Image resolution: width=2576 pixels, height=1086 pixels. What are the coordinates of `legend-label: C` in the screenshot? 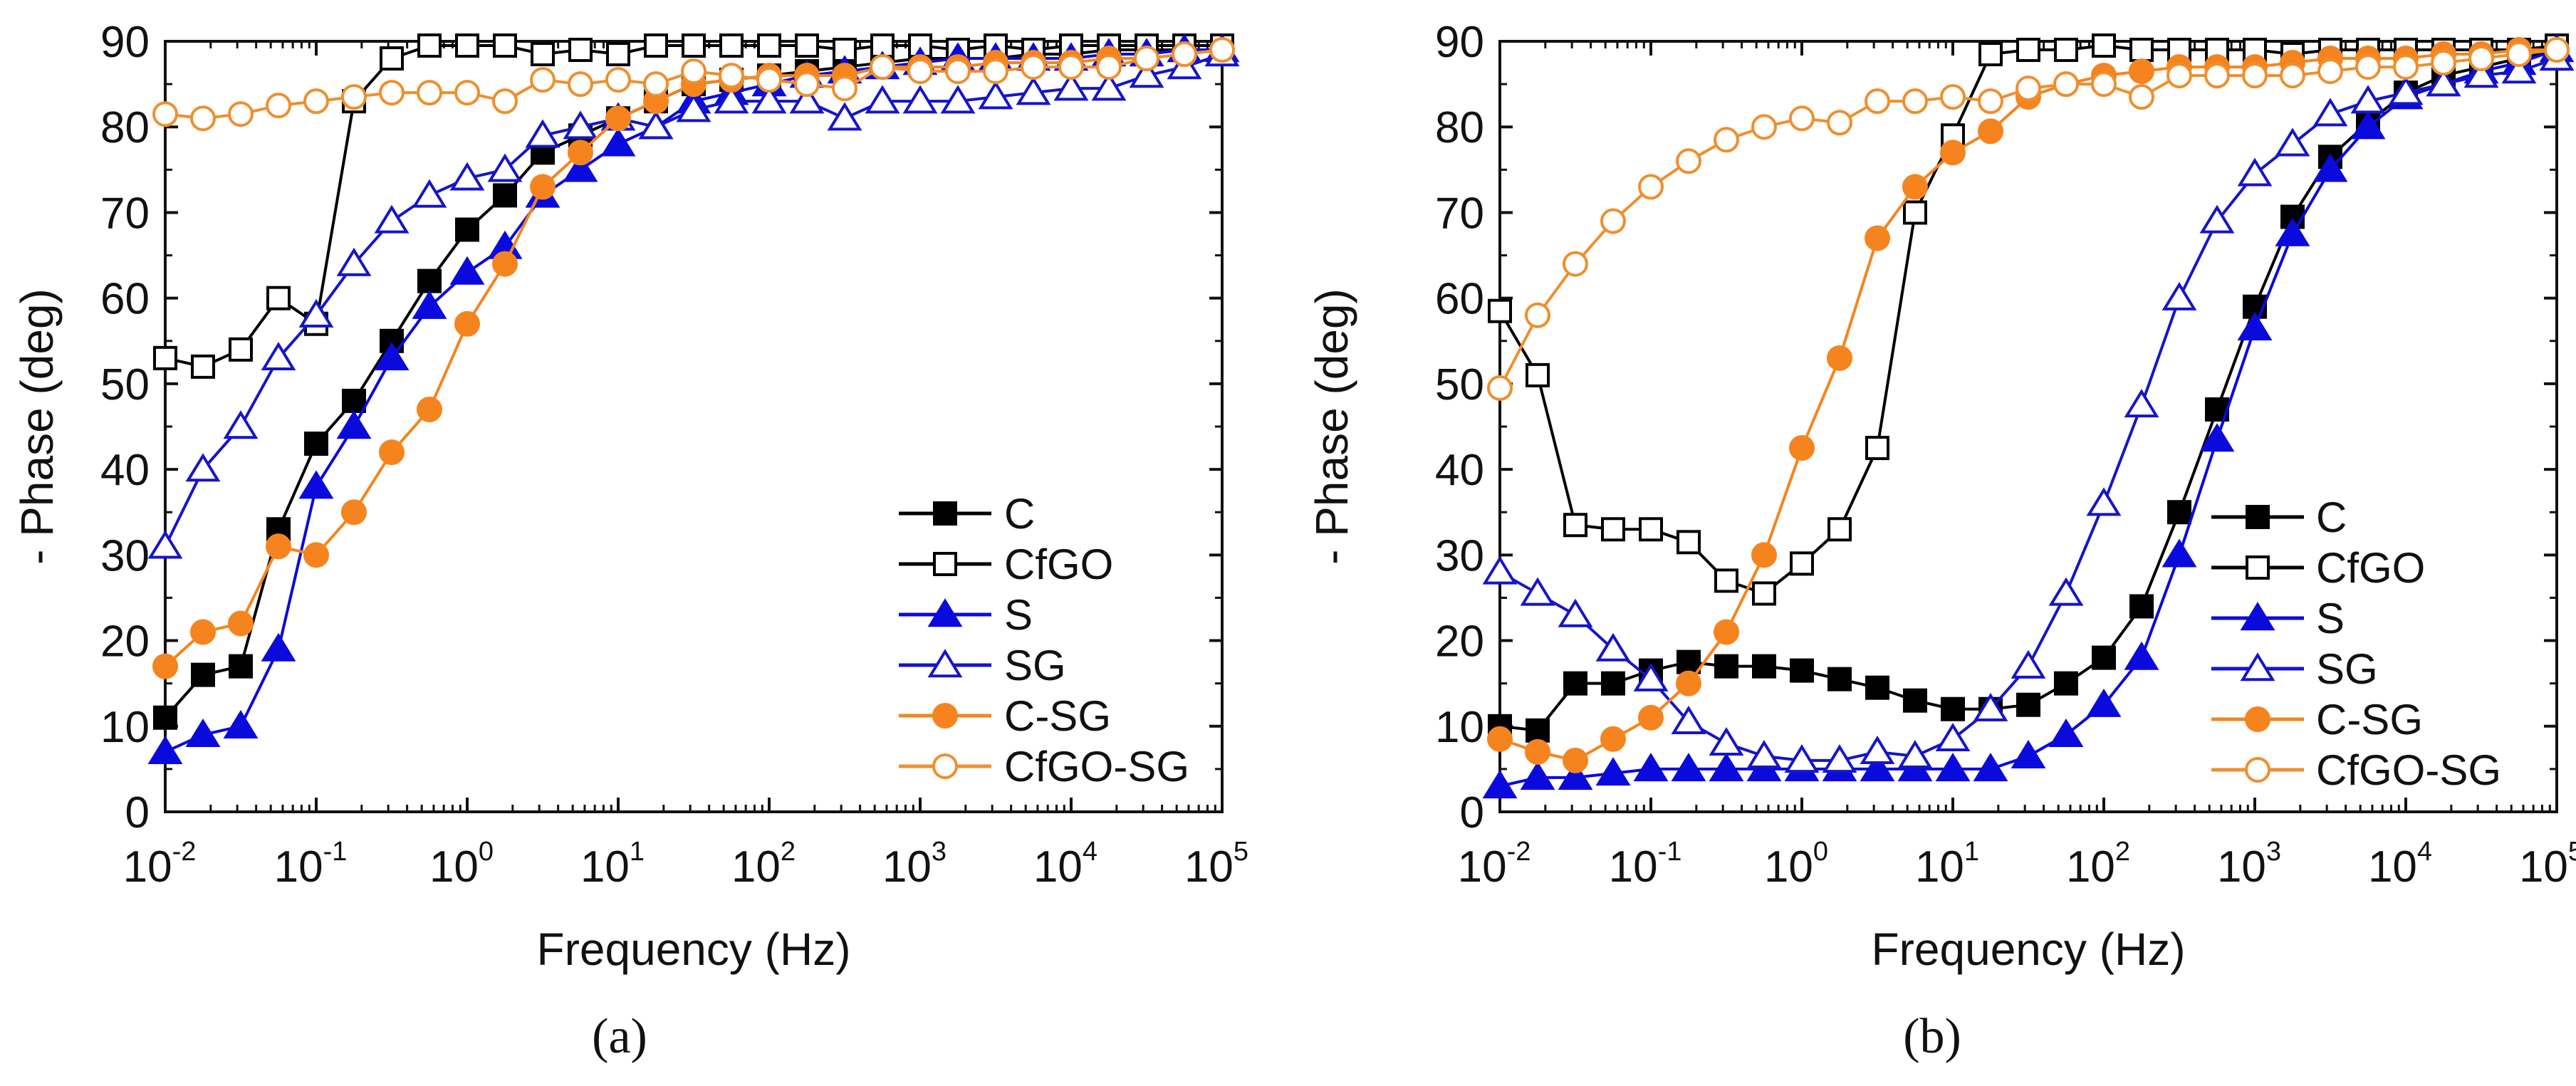 It's located at (1019, 514).